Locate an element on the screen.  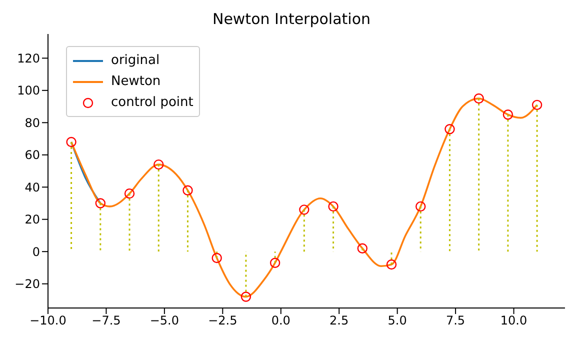
y-tick-label: 80 is located at coordinates (32, 123).